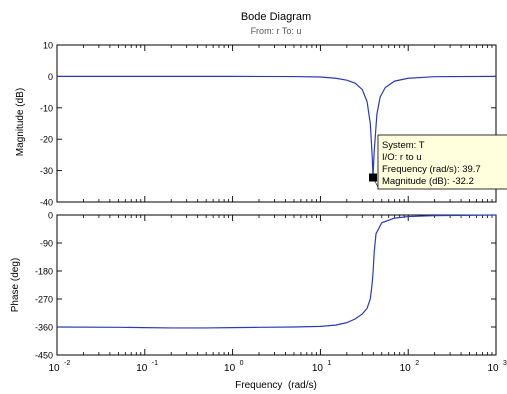  I want to click on x-tick-exponent: 3, so click(505, 363).